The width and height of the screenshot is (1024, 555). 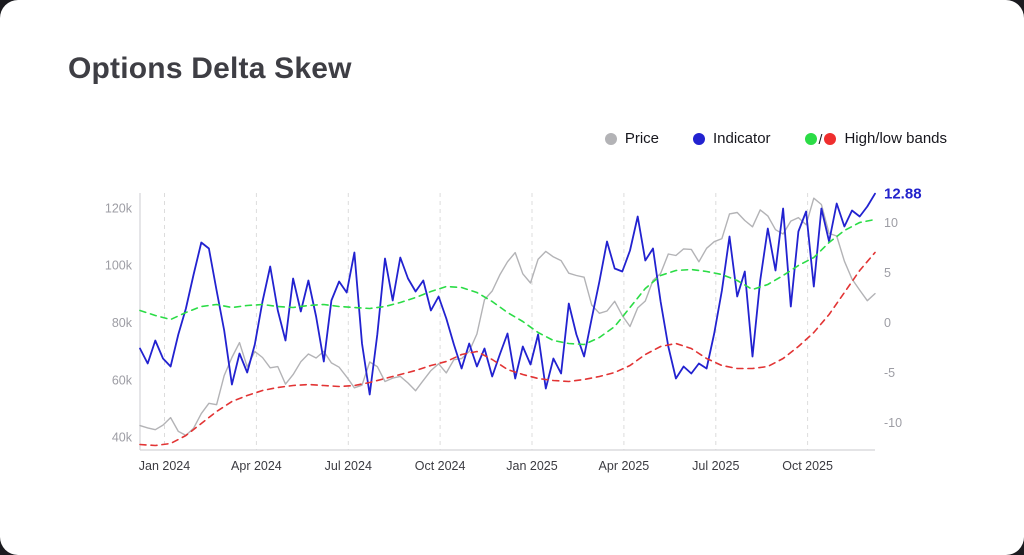 What do you see at coordinates (807, 466) in the screenshot?
I see `x-axis-tick-label: Oct 2025` at bounding box center [807, 466].